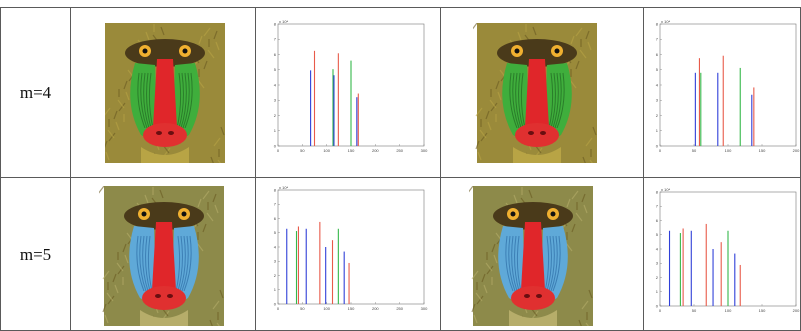 Image resolution: width=801 pixels, height=331 pixels. What do you see at coordinates (144, 214) in the screenshot?
I see `left-pupil` at bounding box center [144, 214].